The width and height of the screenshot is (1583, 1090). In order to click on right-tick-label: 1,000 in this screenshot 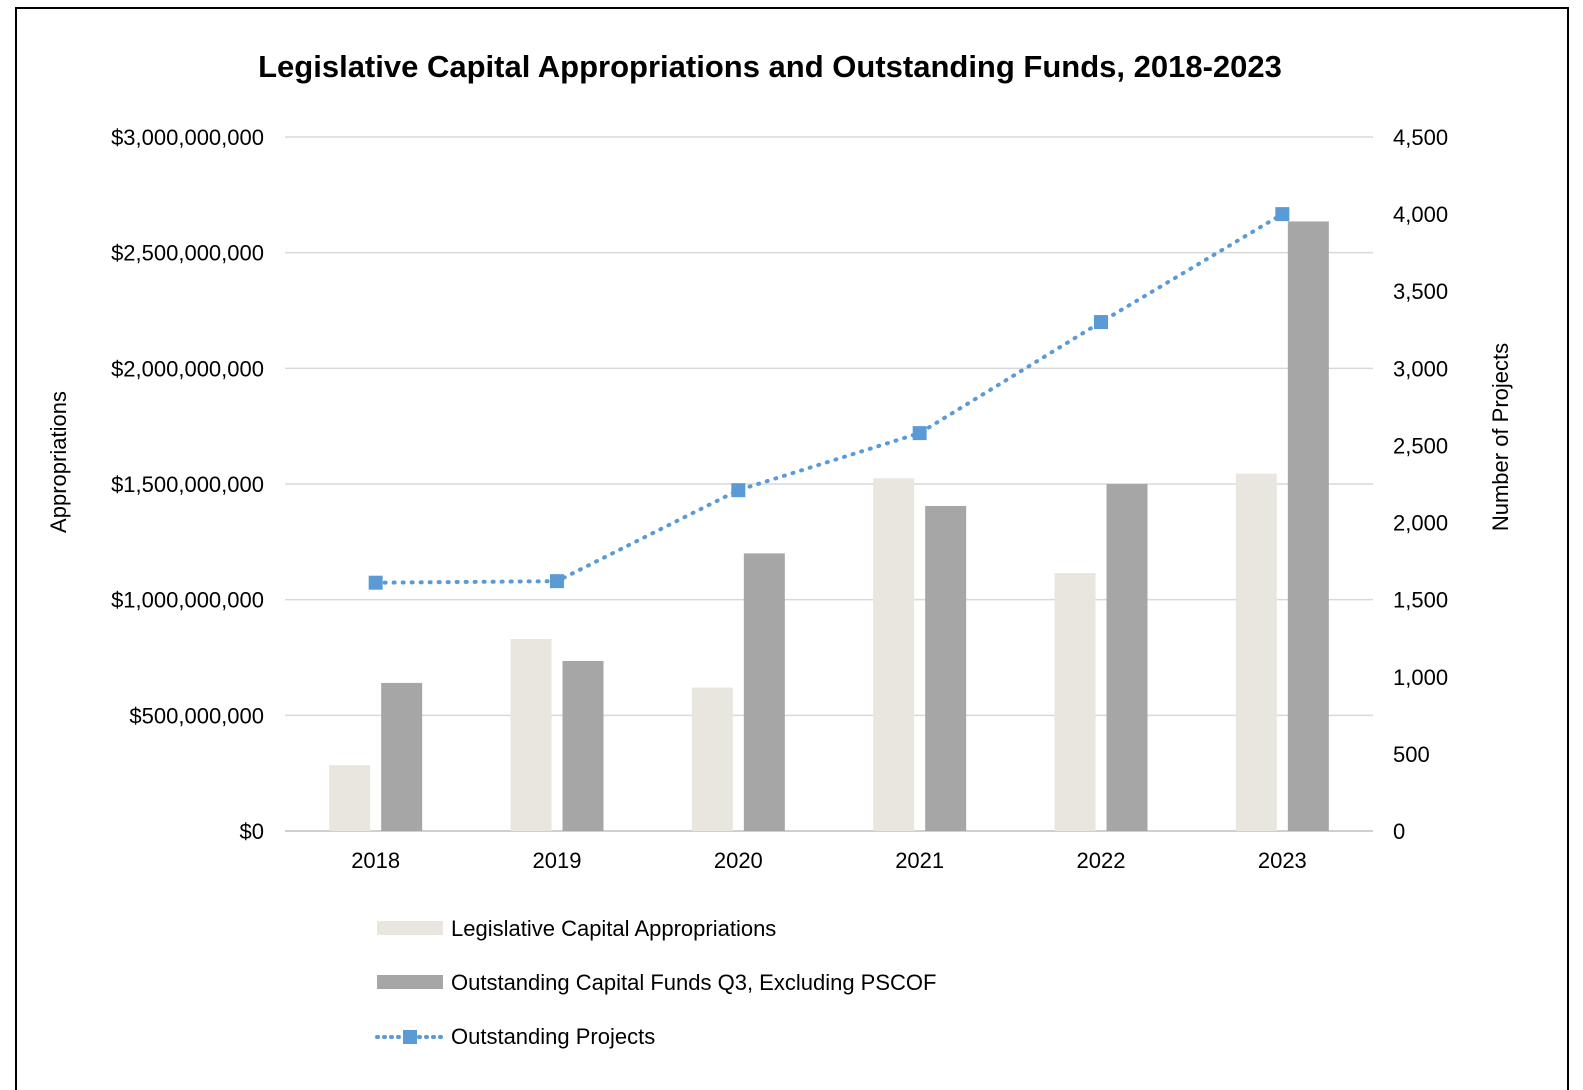, I will do `click(1420, 677)`.